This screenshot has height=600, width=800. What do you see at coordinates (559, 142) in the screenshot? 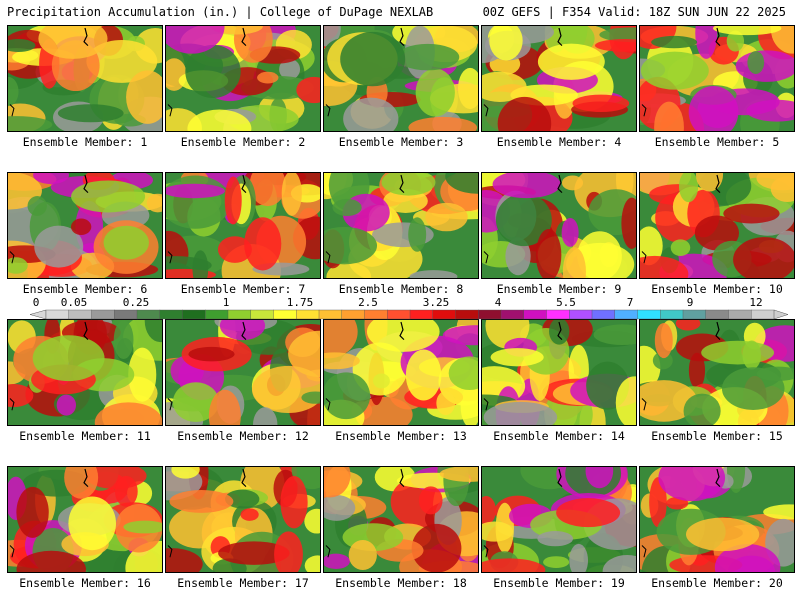
I see `ensemble-member-label: Ensemble Member: 4` at bounding box center [559, 142].